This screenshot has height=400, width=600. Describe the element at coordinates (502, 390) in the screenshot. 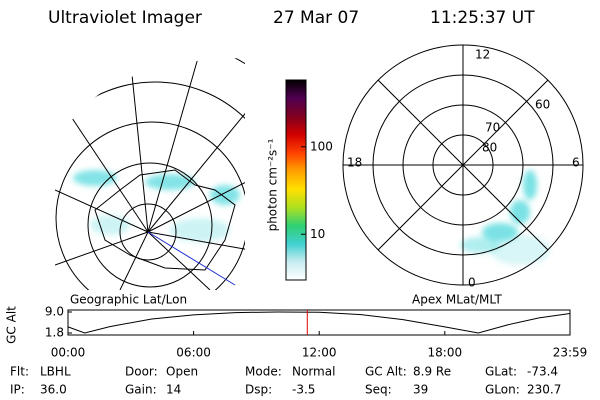

I see `field-label: GLon:` at that location.